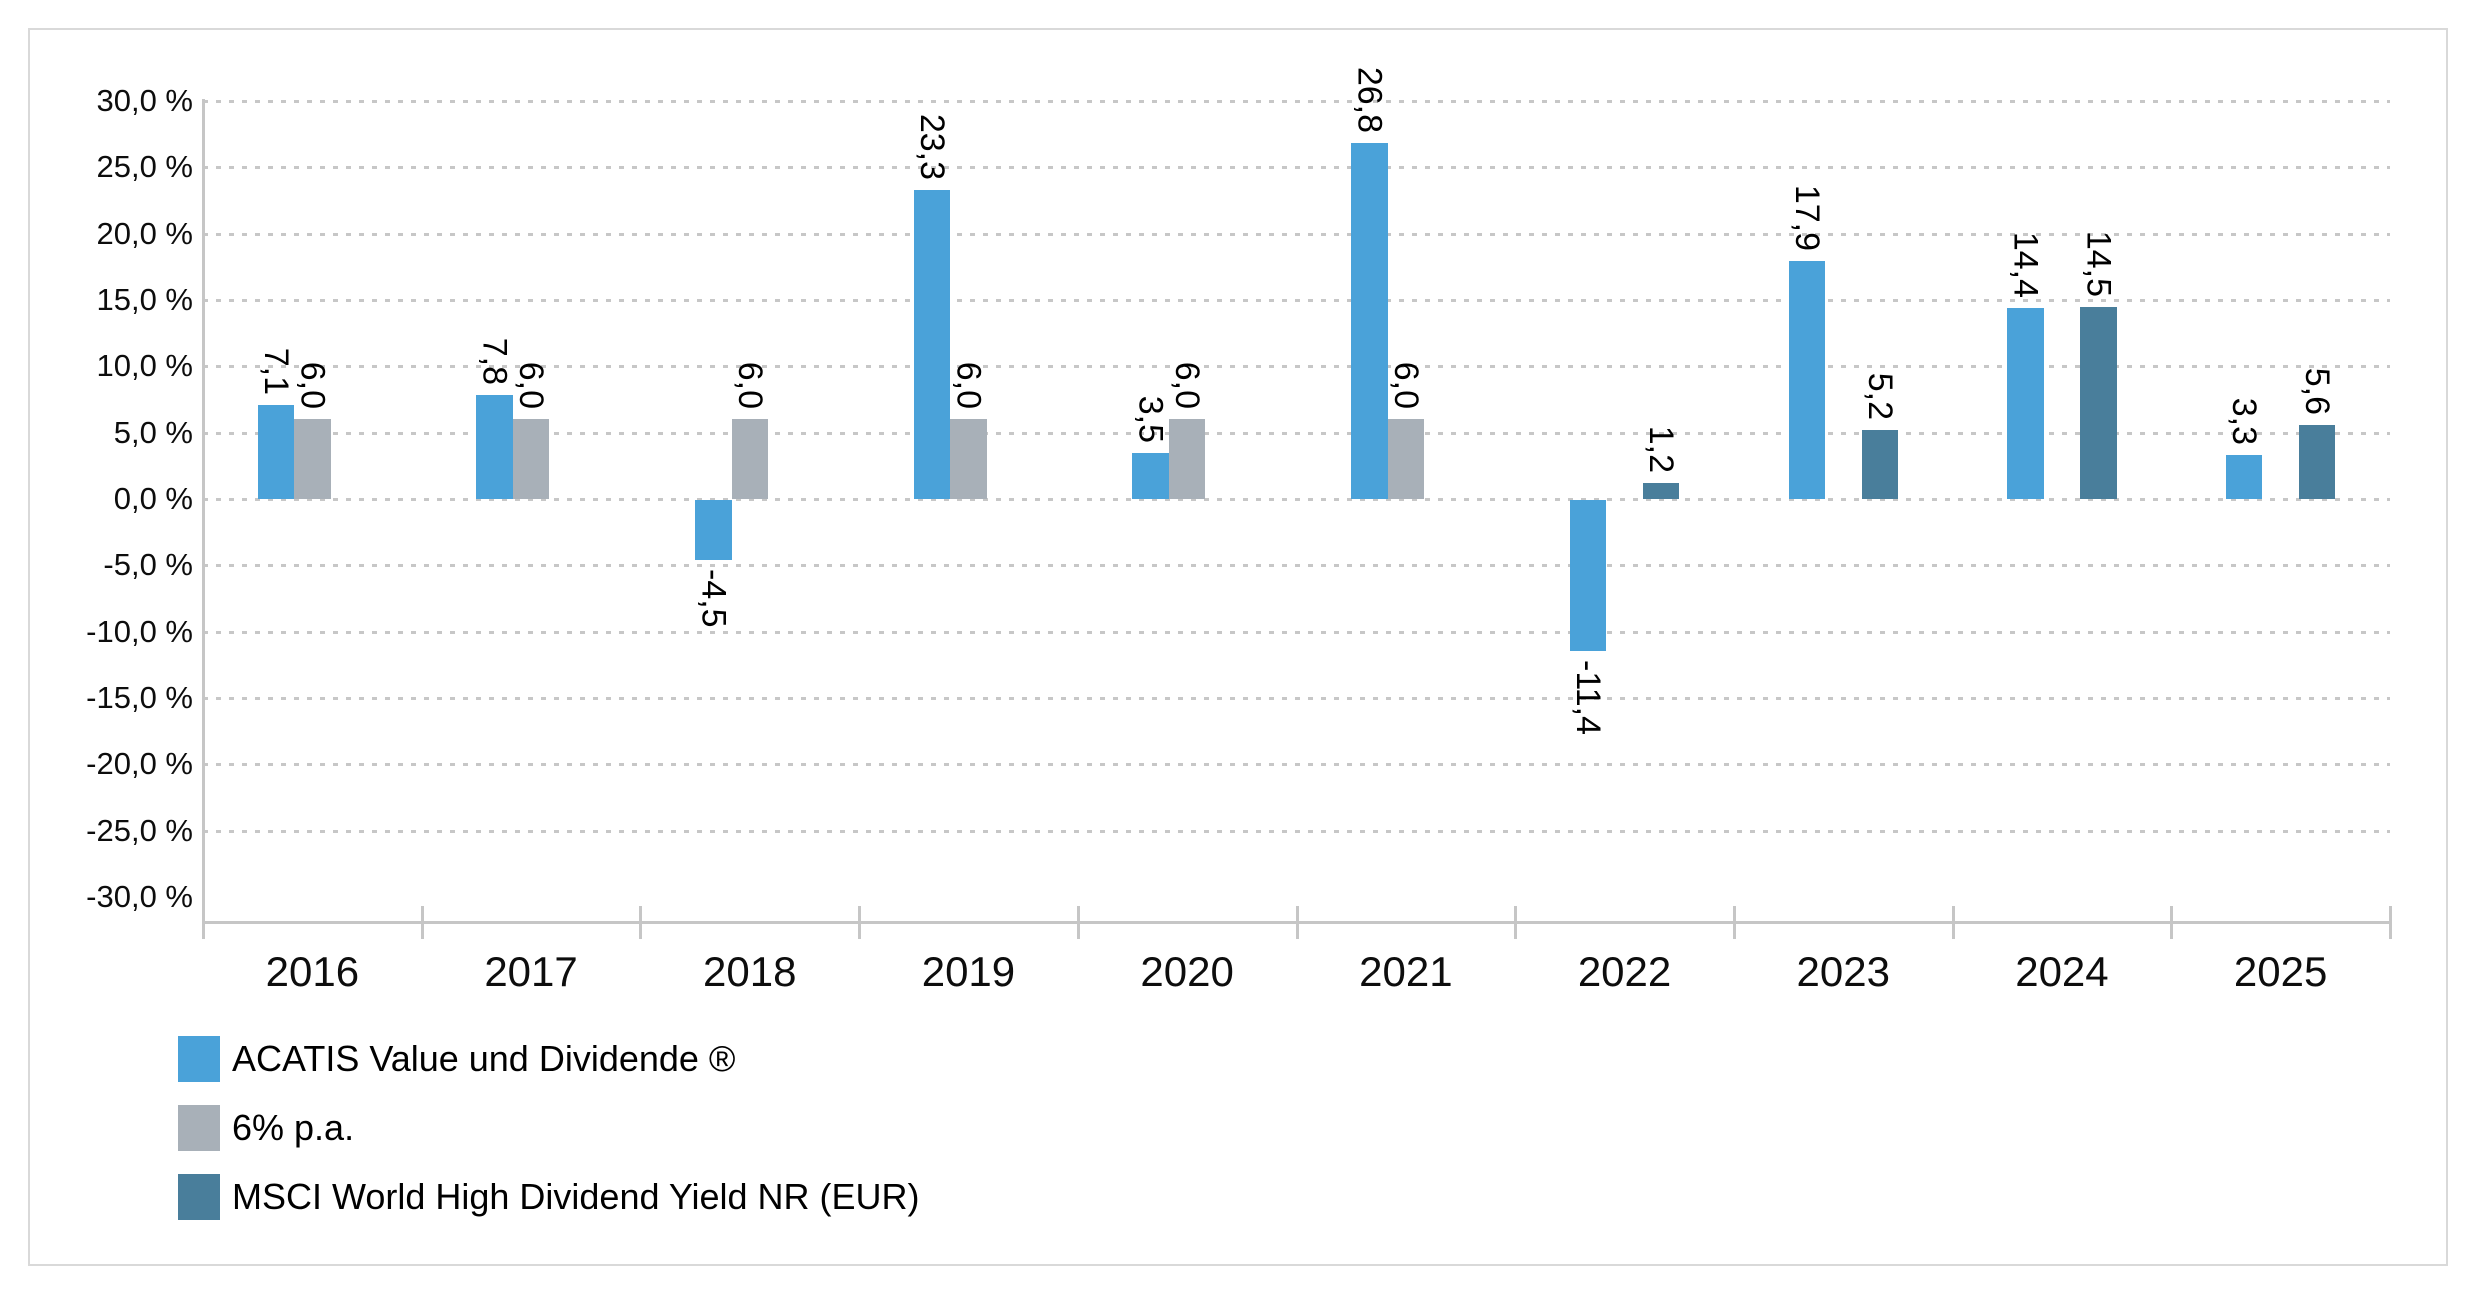 This screenshot has height=1299, width=2480. What do you see at coordinates (1150, 419) in the screenshot?
I see `value-label-2020-series0: 3,5` at bounding box center [1150, 419].